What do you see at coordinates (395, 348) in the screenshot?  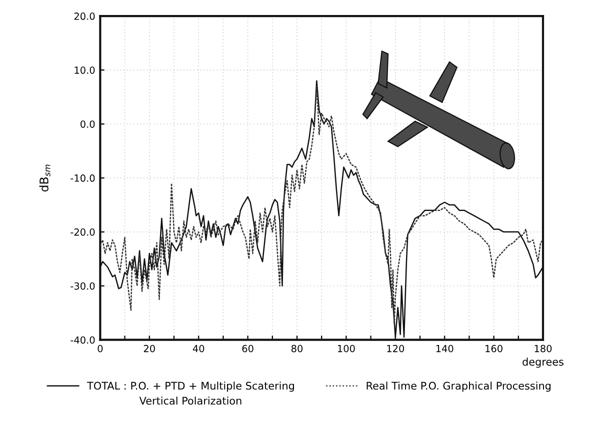 I see `x-tick-label: 120` at bounding box center [395, 348].